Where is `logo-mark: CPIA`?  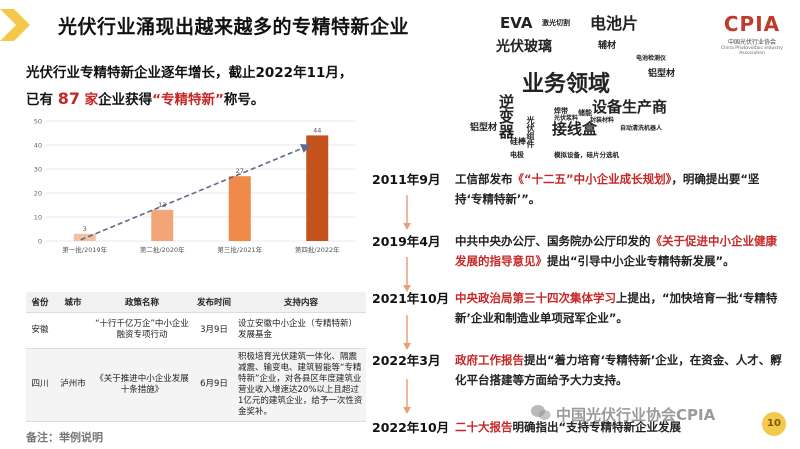
logo-mark: CPIA is located at coordinates (752, 24).